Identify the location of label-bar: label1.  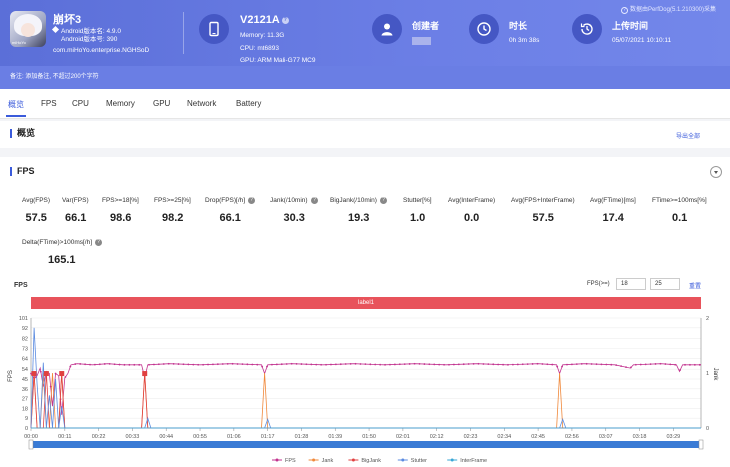
(366, 303).